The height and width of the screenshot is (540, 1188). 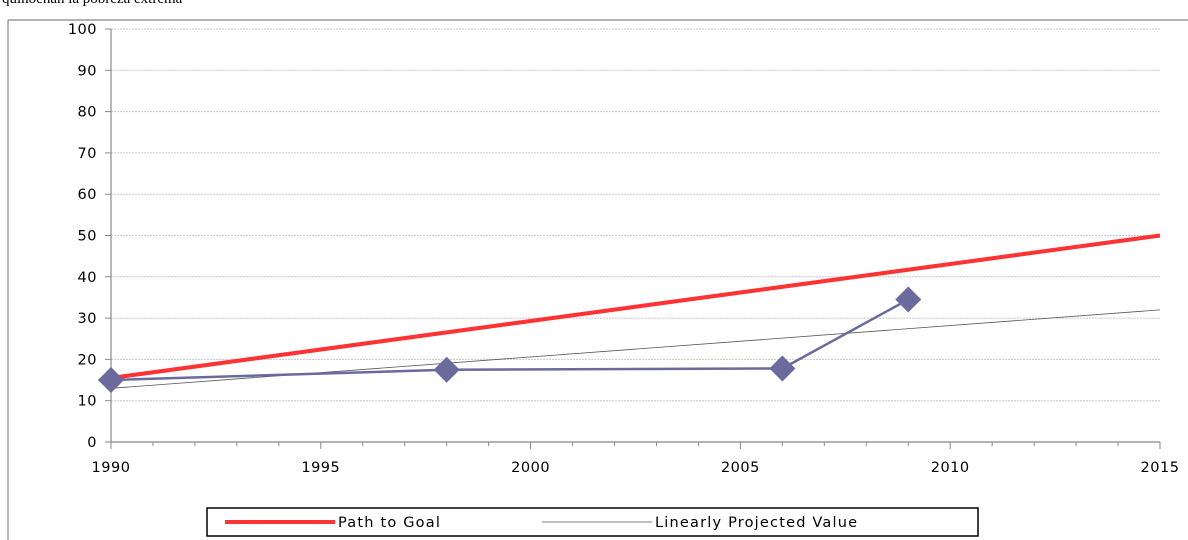 I want to click on y-tick-label: 30, so click(x=87, y=319).